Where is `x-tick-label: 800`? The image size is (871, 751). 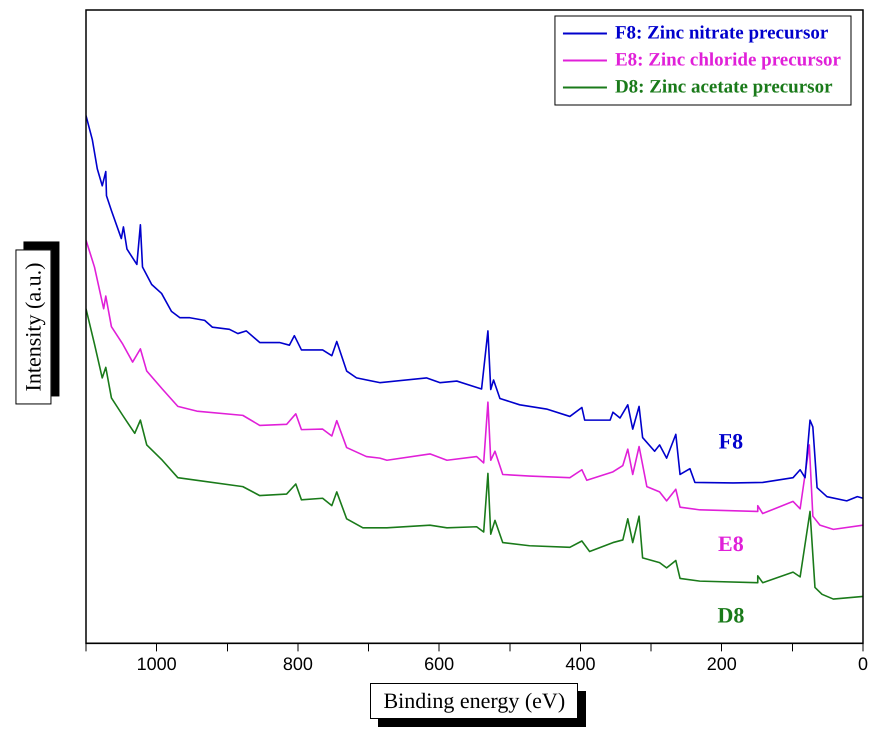
x-tick-label: 800 is located at coordinates (297, 664).